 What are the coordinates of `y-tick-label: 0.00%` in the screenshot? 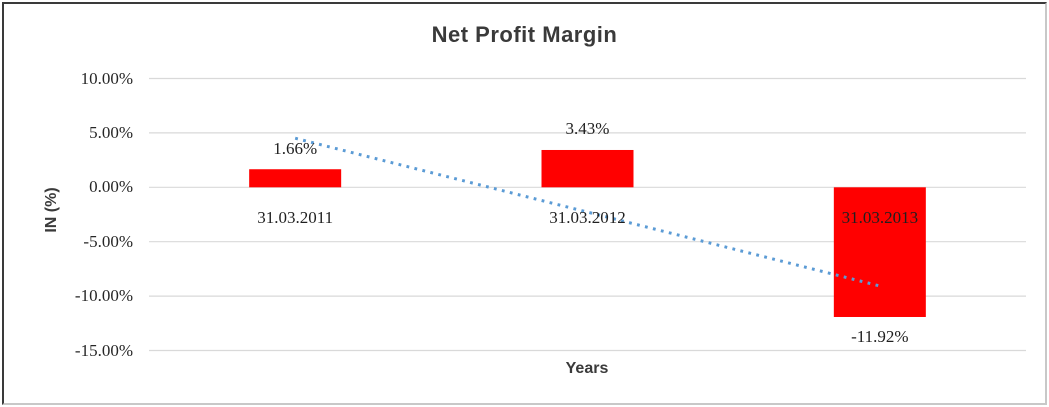 It's located at (111, 187).